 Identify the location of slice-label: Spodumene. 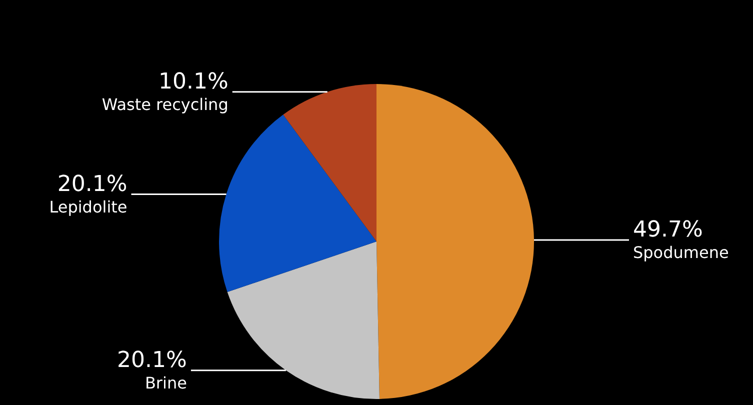
(680, 252).